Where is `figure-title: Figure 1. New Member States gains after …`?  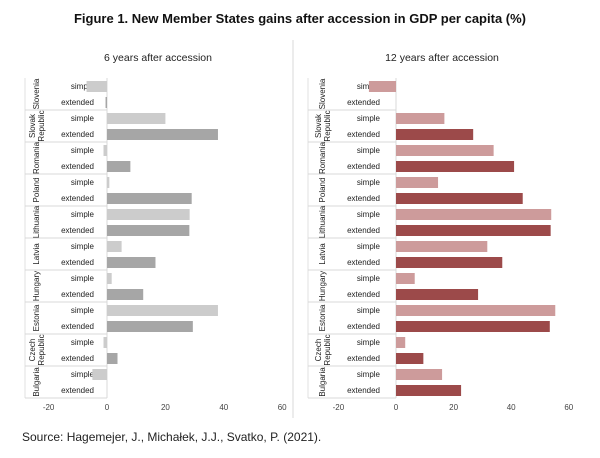
figure-title: Figure 1. New Member States gains after … is located at coordinates (300, 18).